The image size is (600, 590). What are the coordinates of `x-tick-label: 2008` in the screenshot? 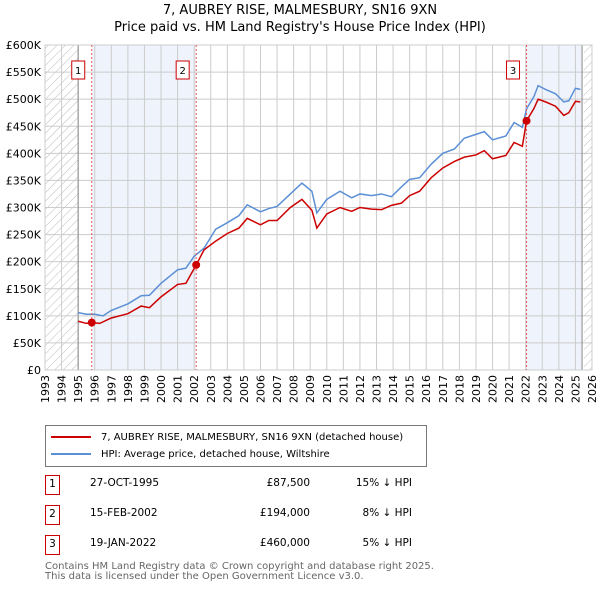 It's located at (294, 389).